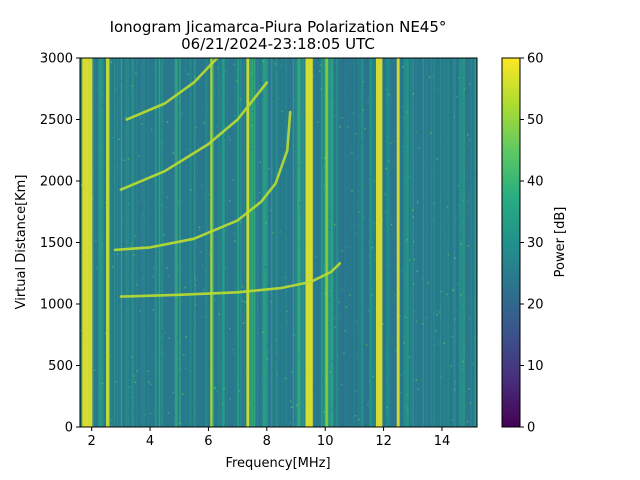 Image resolution: width=640 pixels, height=480 pixels. What do you see at coordinates (277, 463) in the screenshot?
I see `x-axis-label: Frequency[MHz]` at bounding box center [277, 463].